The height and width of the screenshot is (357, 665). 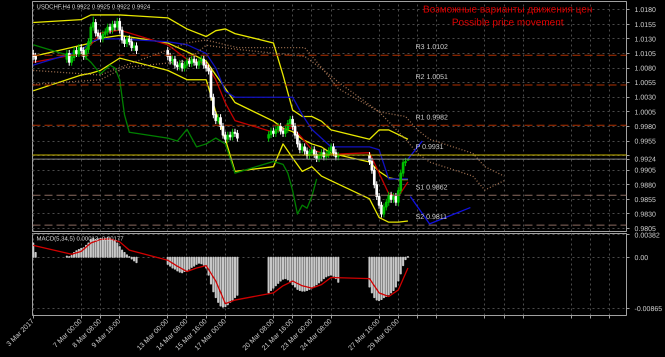 I want to click on annotation: Возможные варианты движения цен, so click(x=507, y=10).